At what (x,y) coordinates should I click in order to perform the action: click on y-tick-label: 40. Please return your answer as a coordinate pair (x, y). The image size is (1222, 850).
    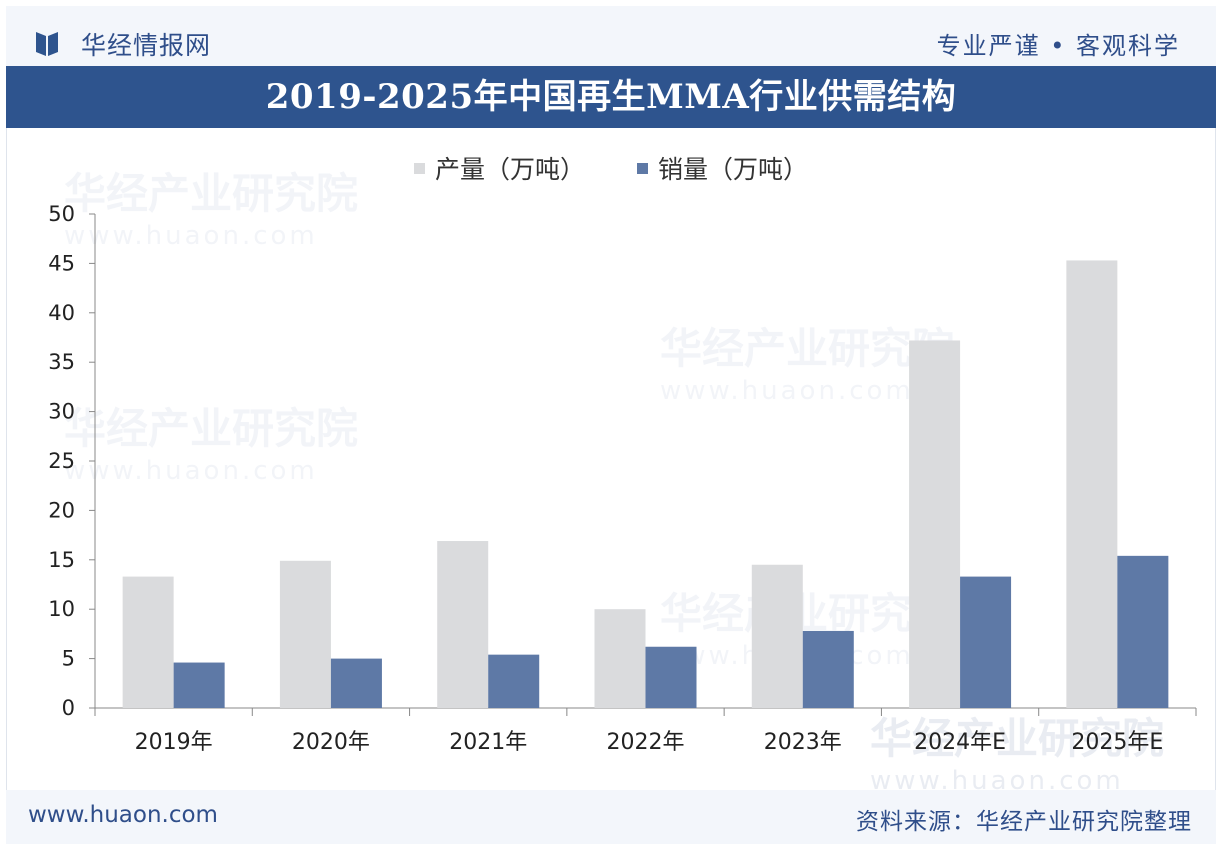
    Looking at the image, I should click on (61, 313).